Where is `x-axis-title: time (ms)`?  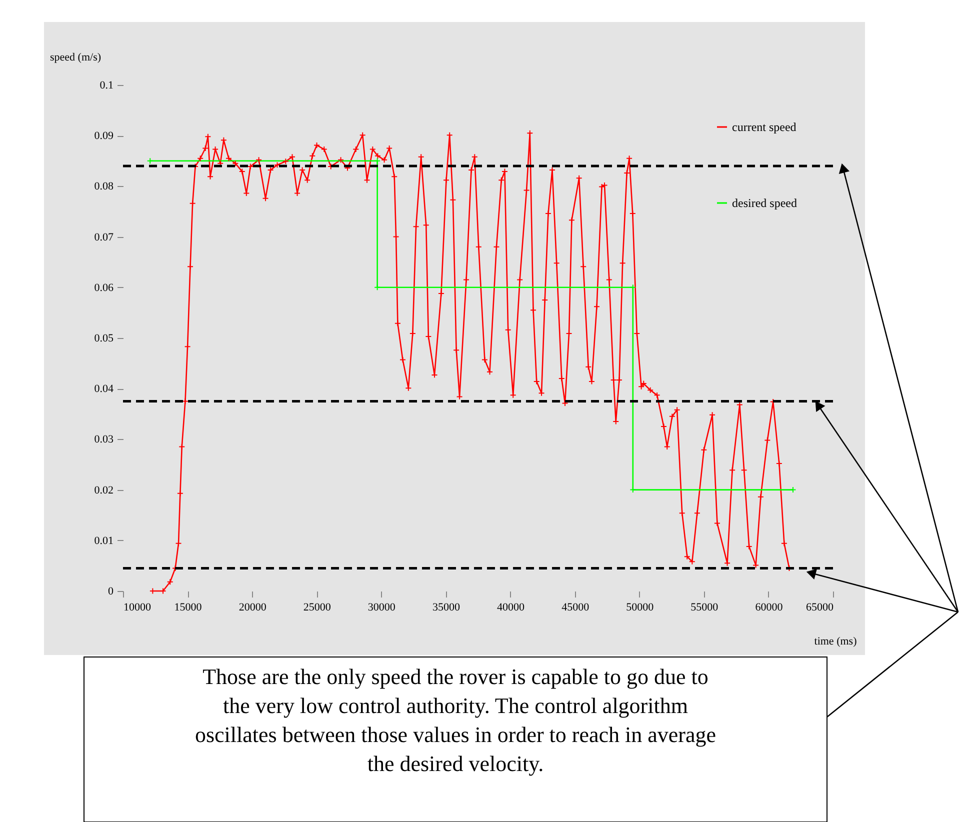 x-axis-title: time (ms) is located at coordinates (836, 642).